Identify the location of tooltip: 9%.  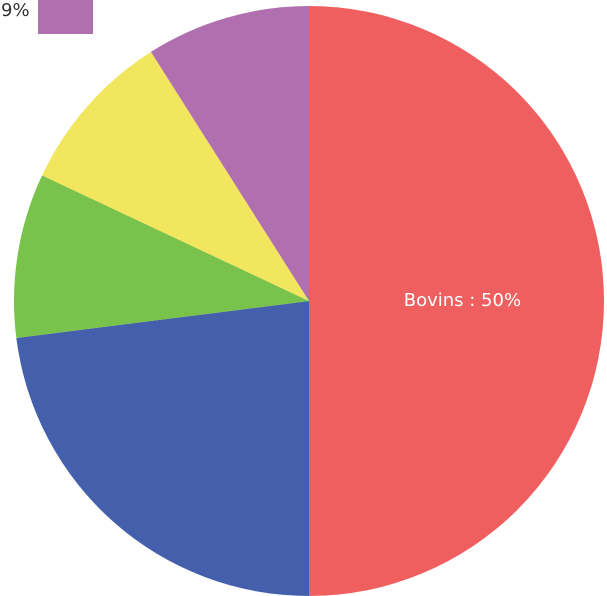
(46, 17).